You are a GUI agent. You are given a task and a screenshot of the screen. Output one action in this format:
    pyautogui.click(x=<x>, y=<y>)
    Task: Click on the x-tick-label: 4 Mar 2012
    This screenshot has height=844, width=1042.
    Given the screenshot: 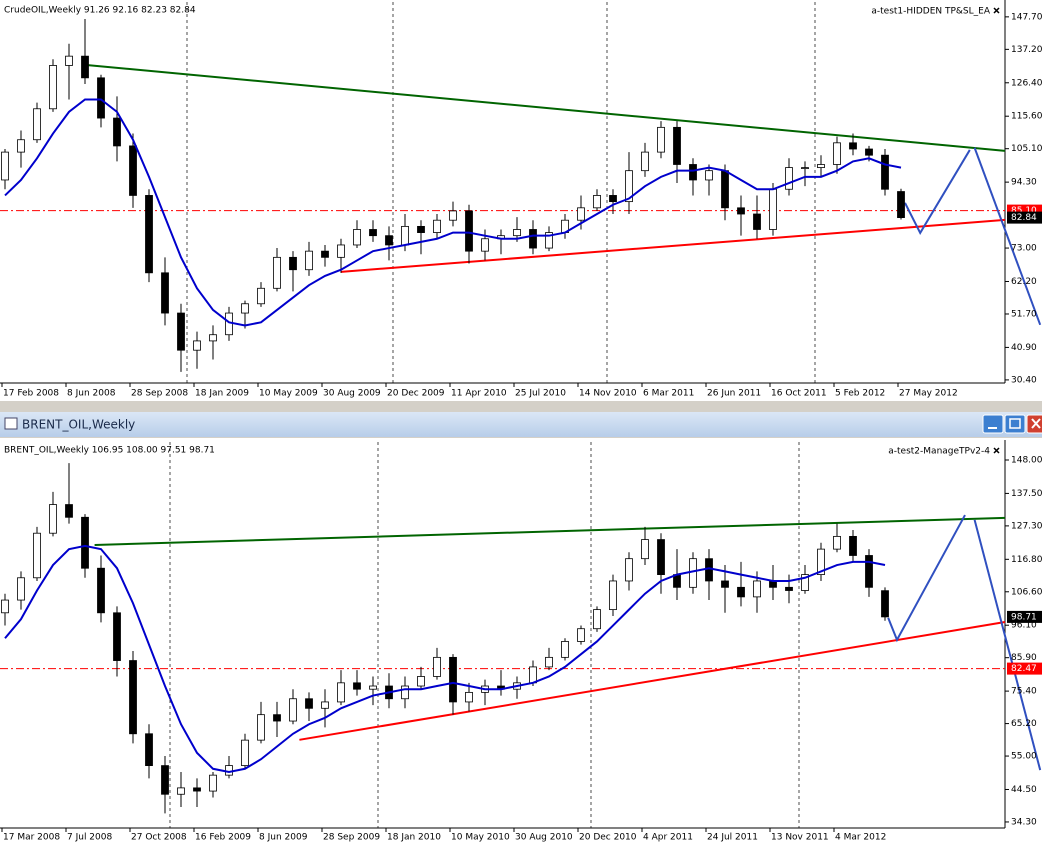 What is the action you would take?
    pyautogui.click(x=860, y=838)
    